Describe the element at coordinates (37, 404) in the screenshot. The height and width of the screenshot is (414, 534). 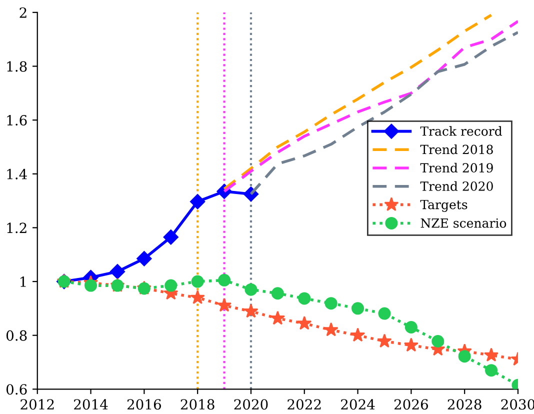
I see `x-tick-label: 2012` at that location.